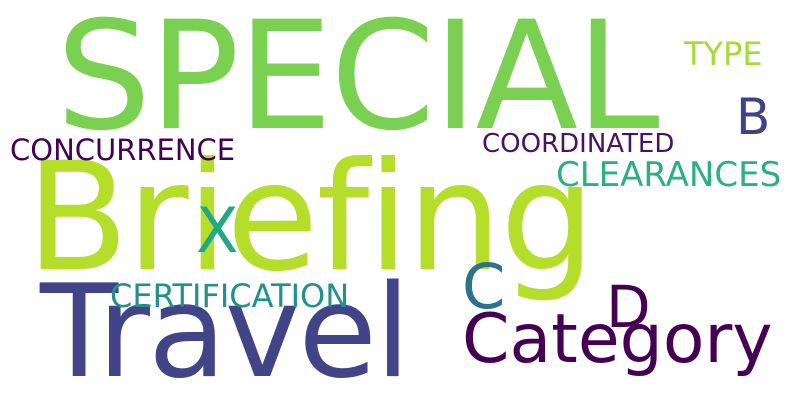 The width and height of the screenshot is (790, 405). What do you see at coordinates (217, 230) in the screenshot?
I see `word-x: X` at bounding box center [217, 230].